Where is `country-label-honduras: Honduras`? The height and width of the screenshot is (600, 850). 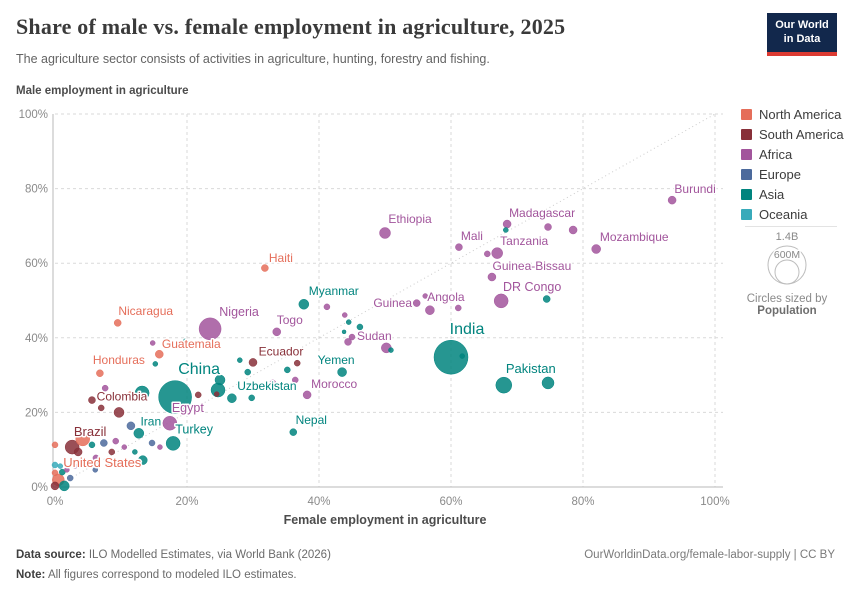
country-label-honduras: Honduras is located at coordinates (118, 360).